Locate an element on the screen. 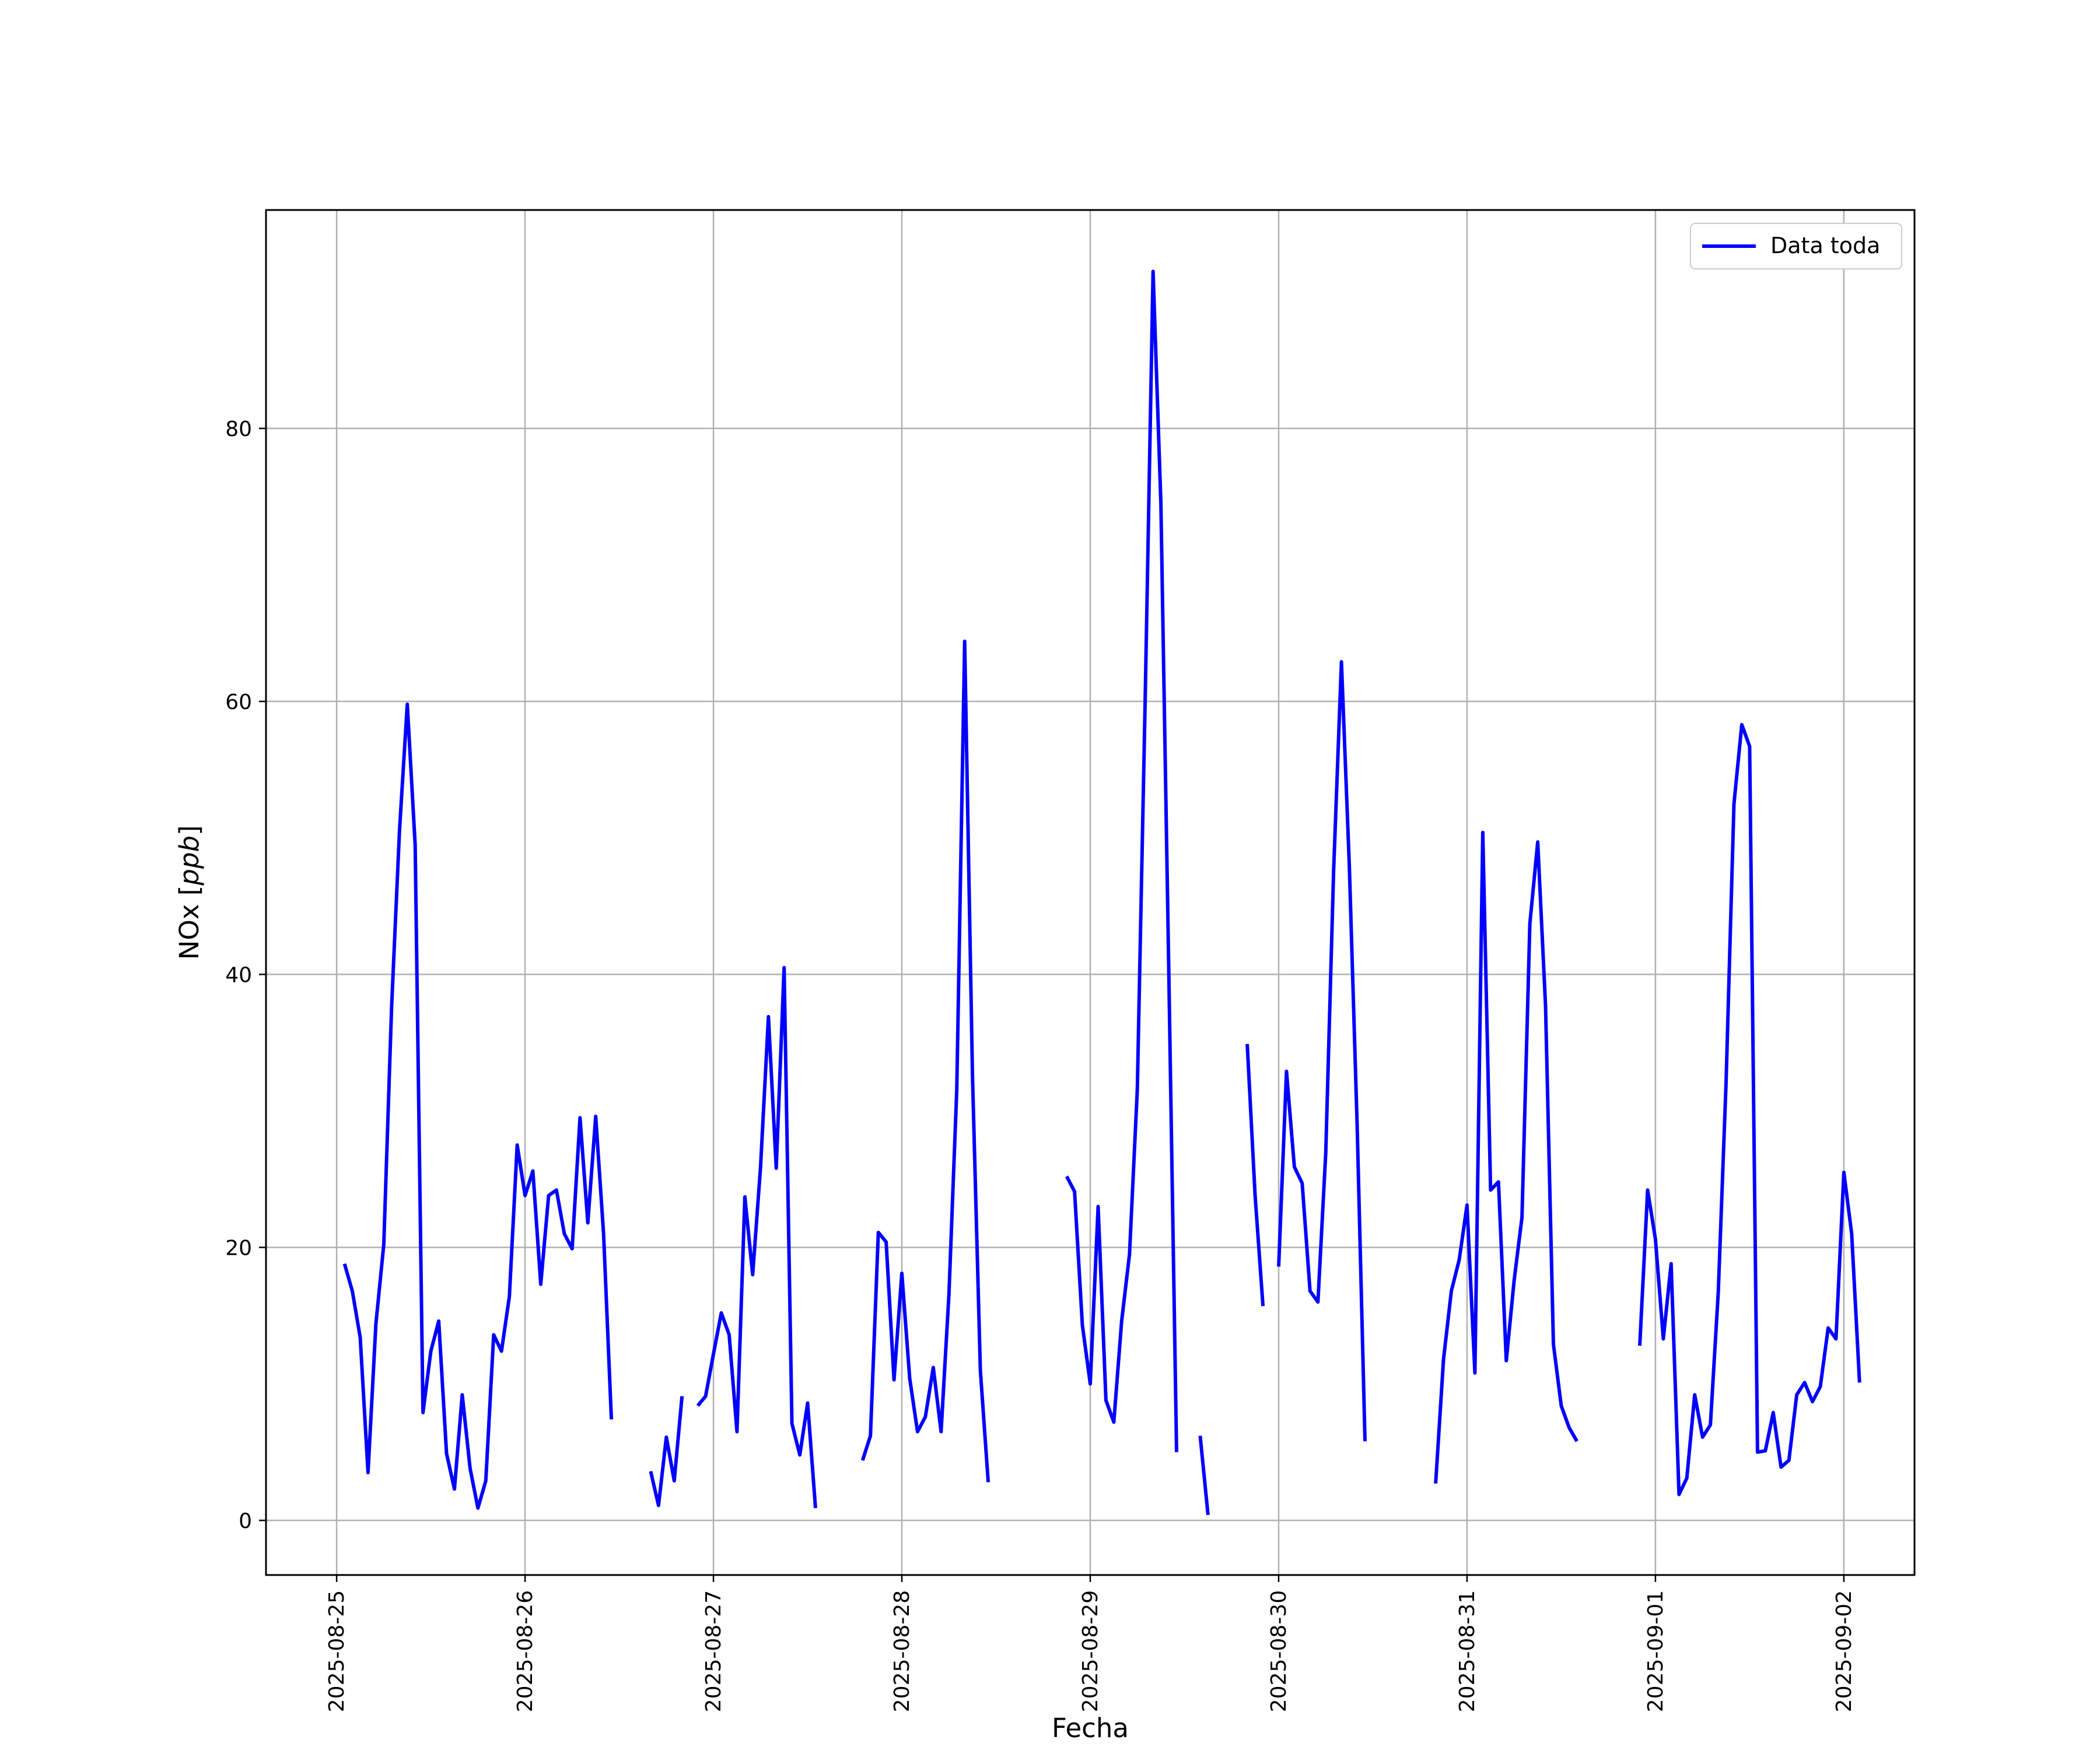 The height and width of the screenshot is (1750, 2100). x-tick-label: 2025-08-31 is located at coordinates (1467, 1651).